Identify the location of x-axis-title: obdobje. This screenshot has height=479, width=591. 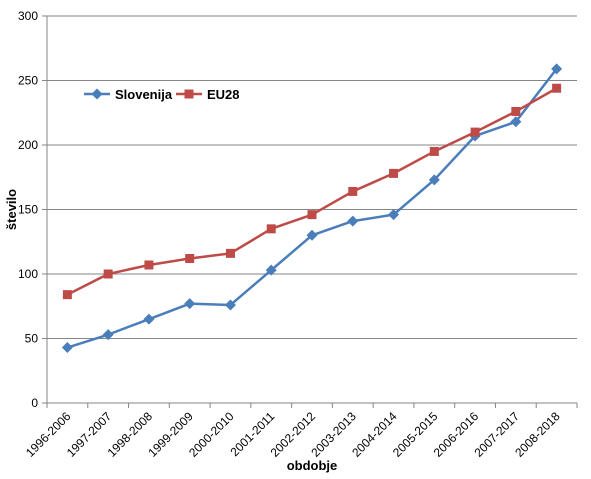
(312, 465).